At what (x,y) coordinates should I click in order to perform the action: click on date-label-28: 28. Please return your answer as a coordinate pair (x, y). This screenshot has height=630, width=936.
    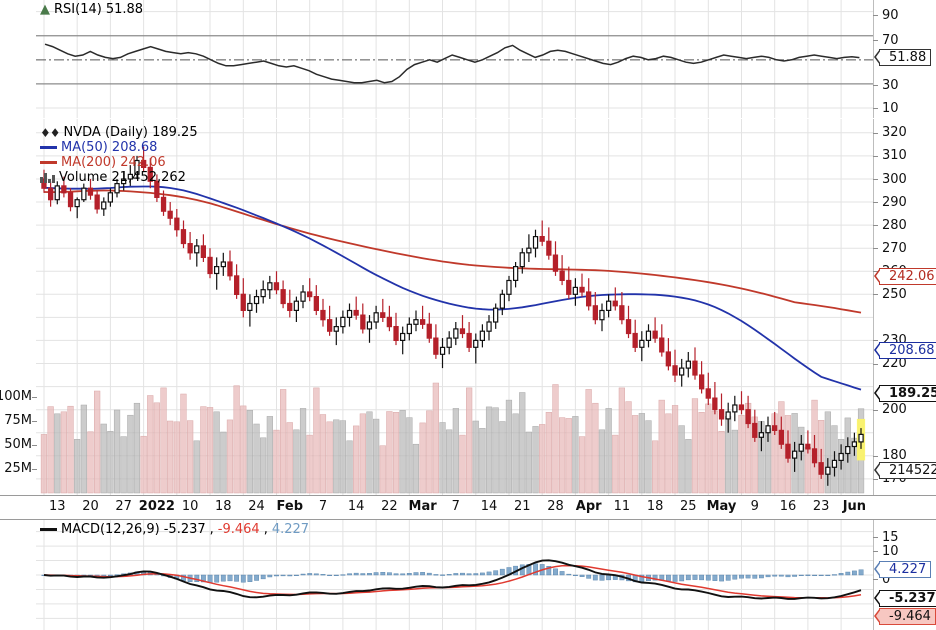
    Looking at the image, I should click on (555, 506).